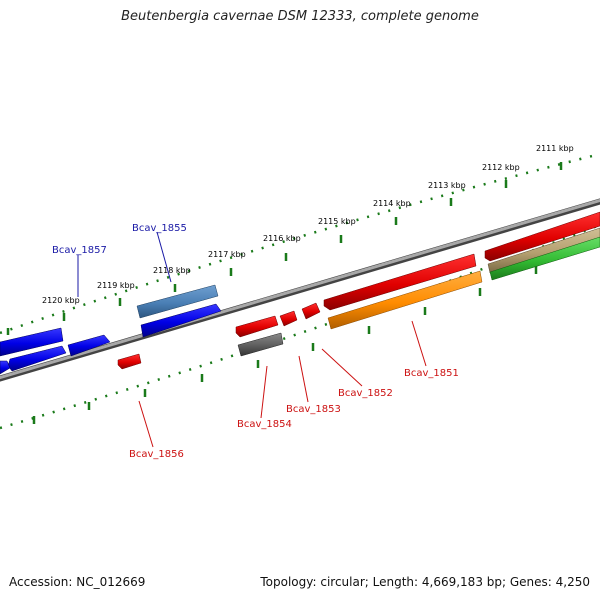 The image size is (600, 600). What do you see at coordinates (544, 258) in the screenshot?
I see `gene-arrow-green` at bounding box center [544, 258].